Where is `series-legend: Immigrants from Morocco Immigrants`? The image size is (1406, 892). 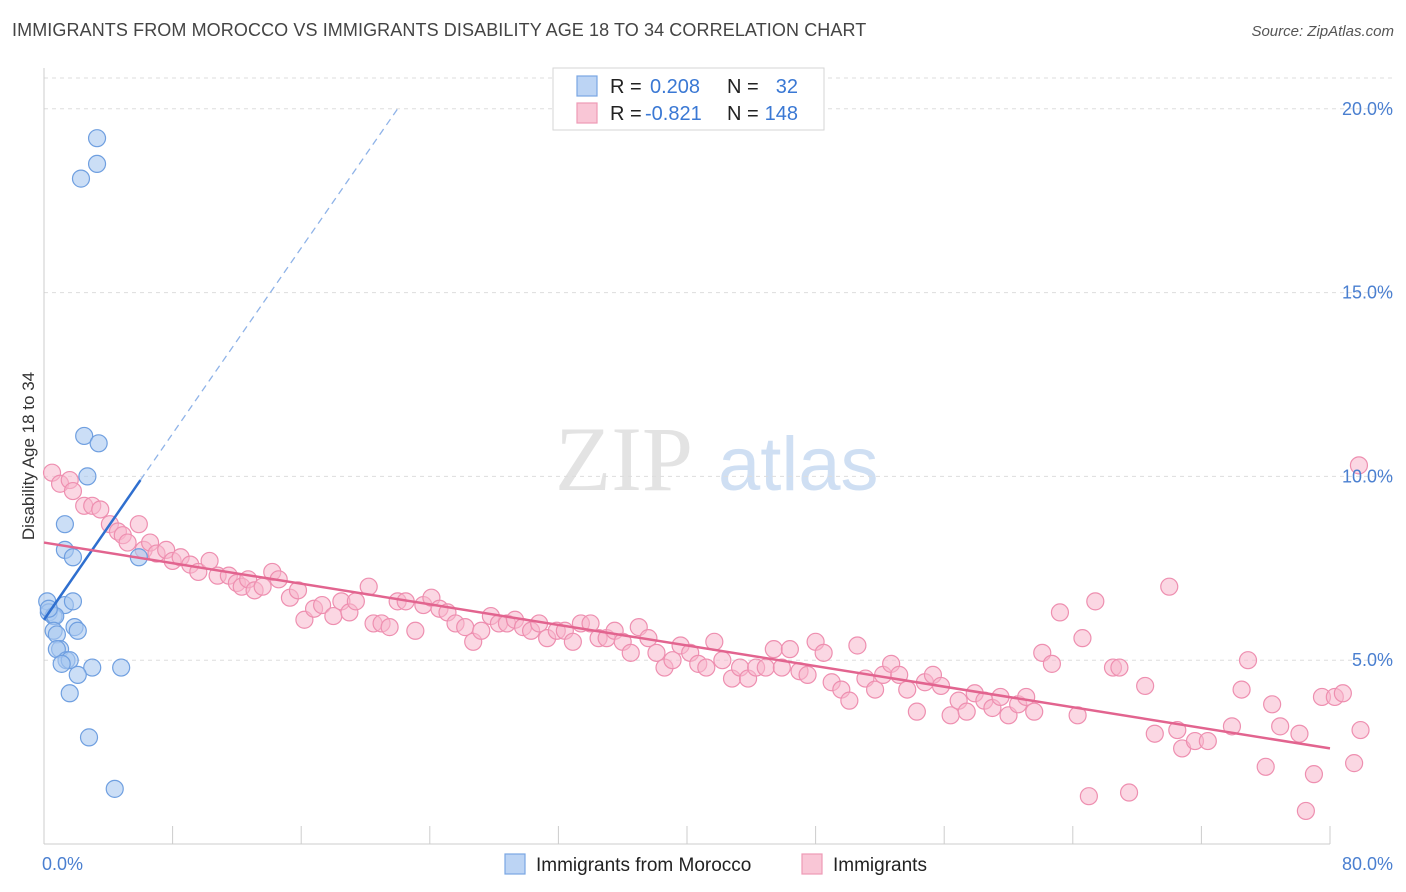 series-legend: Immigrants from Morocco Immigrants is located at coordinates (715, 864).